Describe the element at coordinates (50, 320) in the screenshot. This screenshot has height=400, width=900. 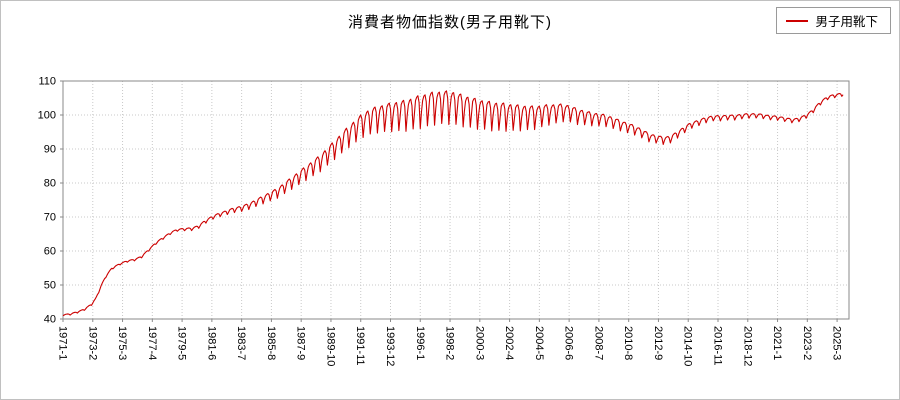
I see `y-tick-label: 40` at that location.